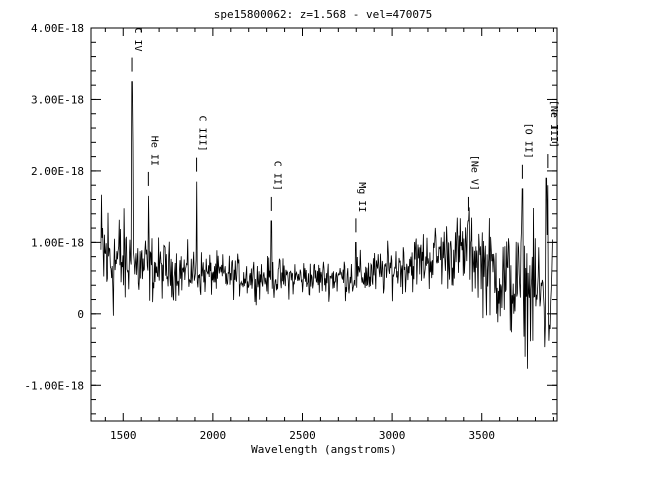 The height and width of the screenshot is (488, 648). What do you see at coordinates (361, 197) in the screenshot?
I see `line-label: Mg II` at bounding box center [361, 197].